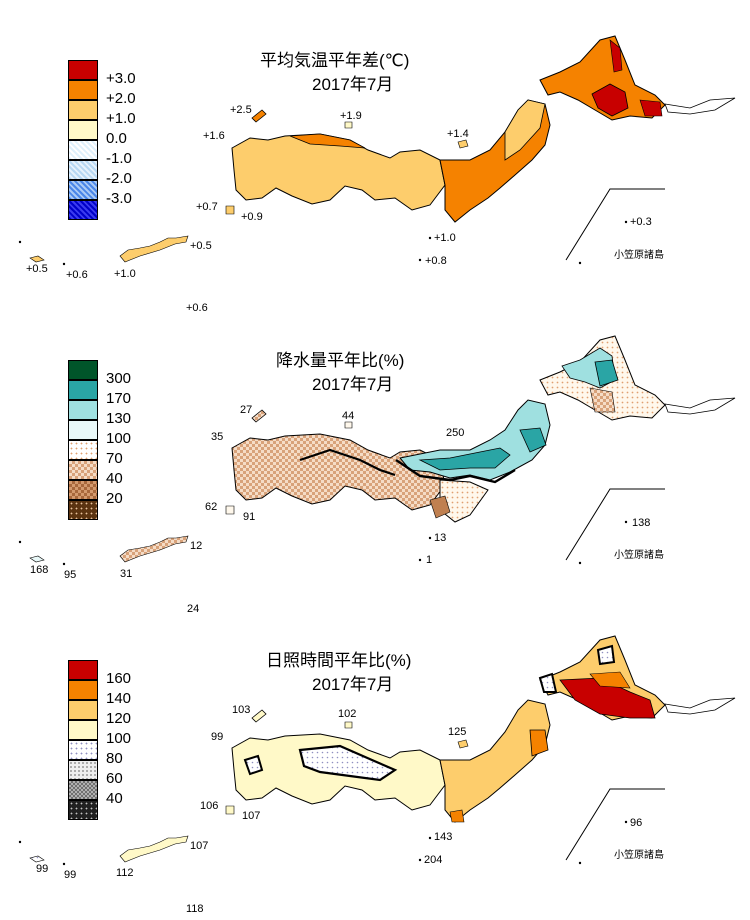  I want to click on legend-label: +2.0, so click(121, 98).